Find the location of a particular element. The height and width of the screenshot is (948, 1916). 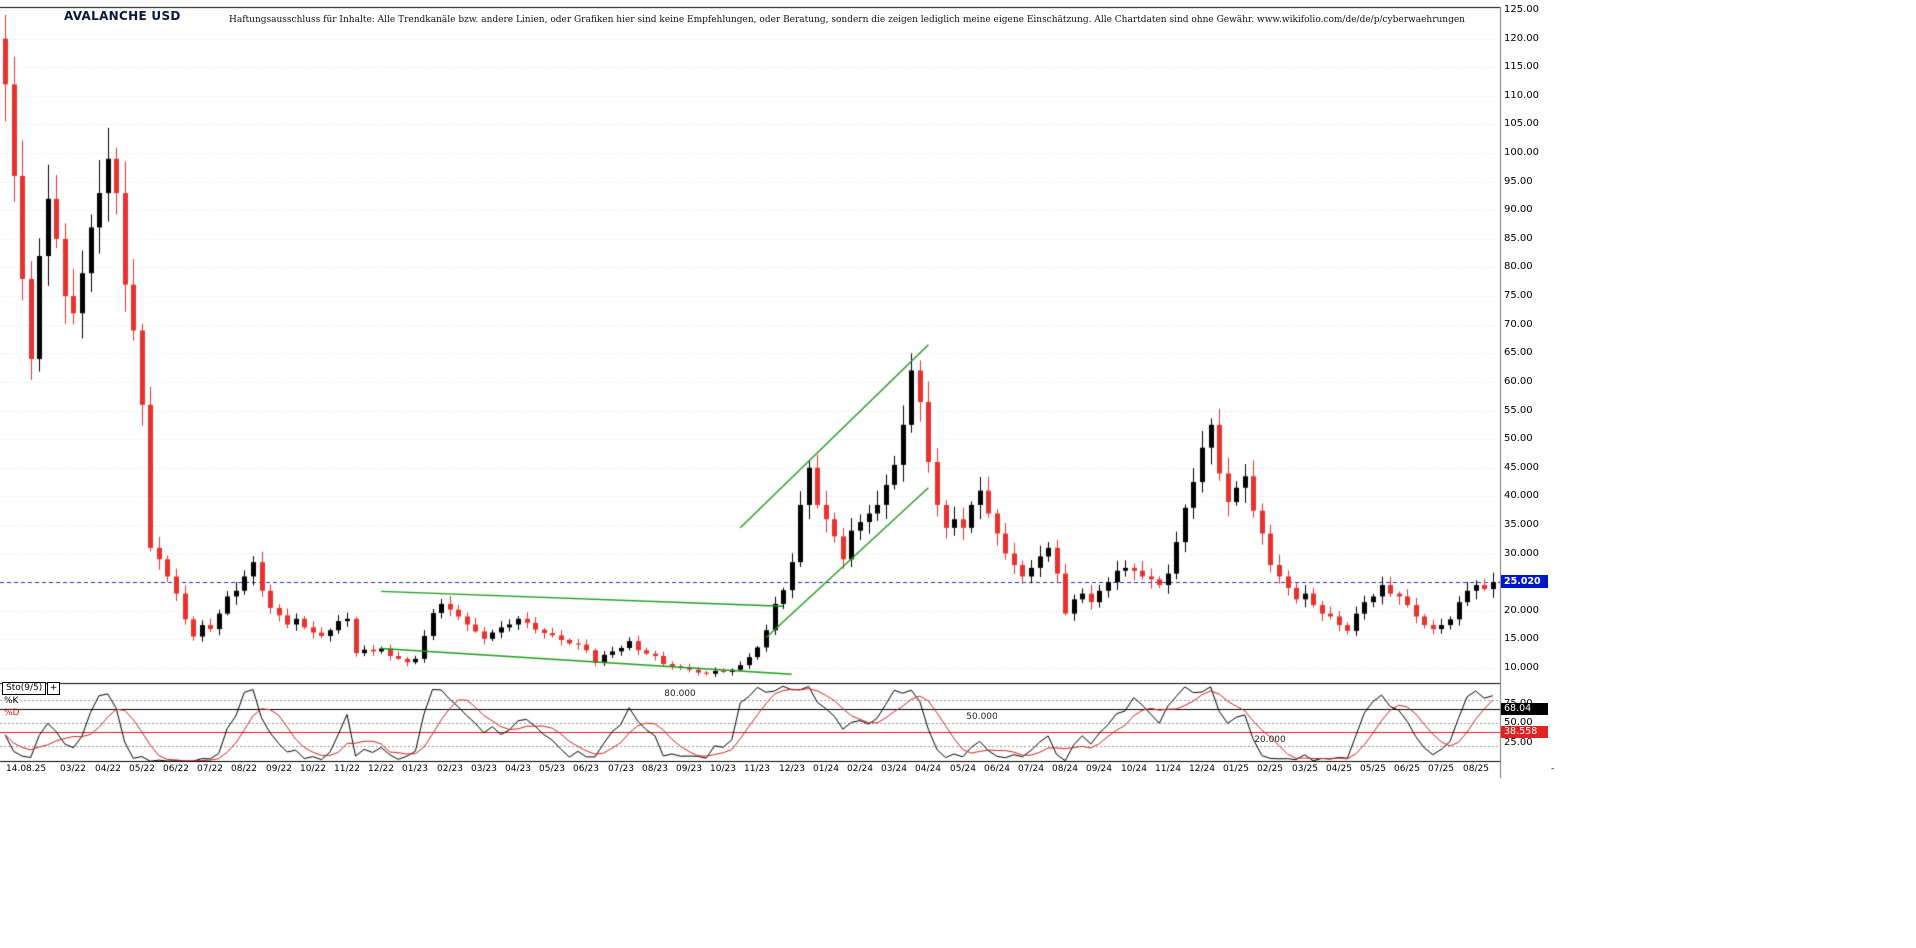

price-axis-label: 80.00 is located at coordinates (1518, 266).